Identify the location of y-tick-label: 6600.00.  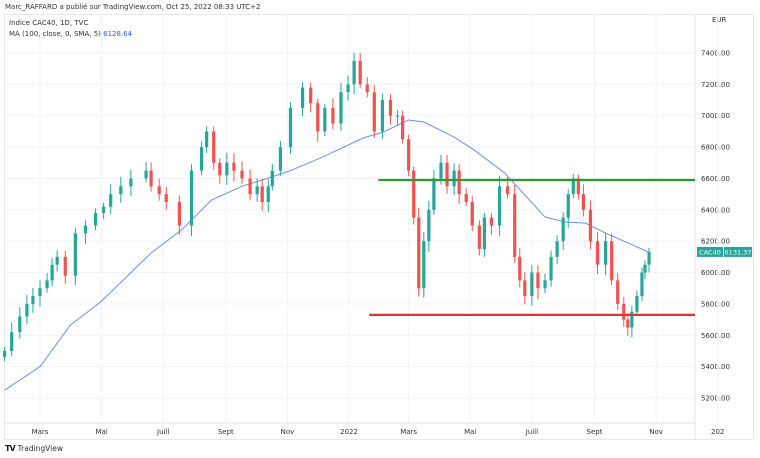
(715, 179).